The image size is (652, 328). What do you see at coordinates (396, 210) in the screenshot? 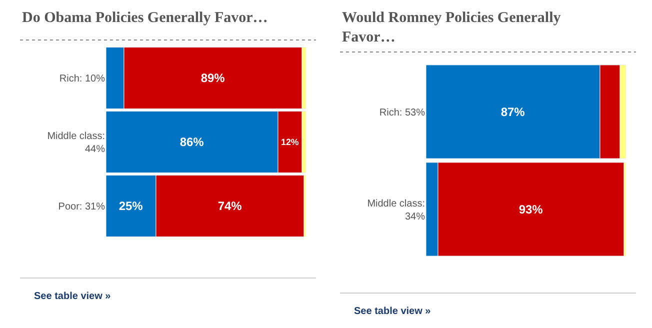
I see `y-tick-label: Middle class: 34%` at bounding box center [396, 210].